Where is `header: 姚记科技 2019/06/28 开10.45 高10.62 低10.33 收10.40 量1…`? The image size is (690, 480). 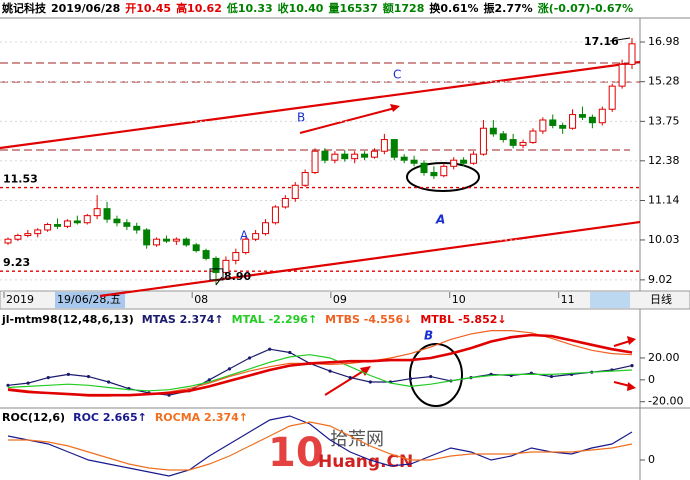 header: 姚记科技 2019/06/28 开10.45 高10.62 低10.33 收10.40 量1… is located at coordinates (317, 8).